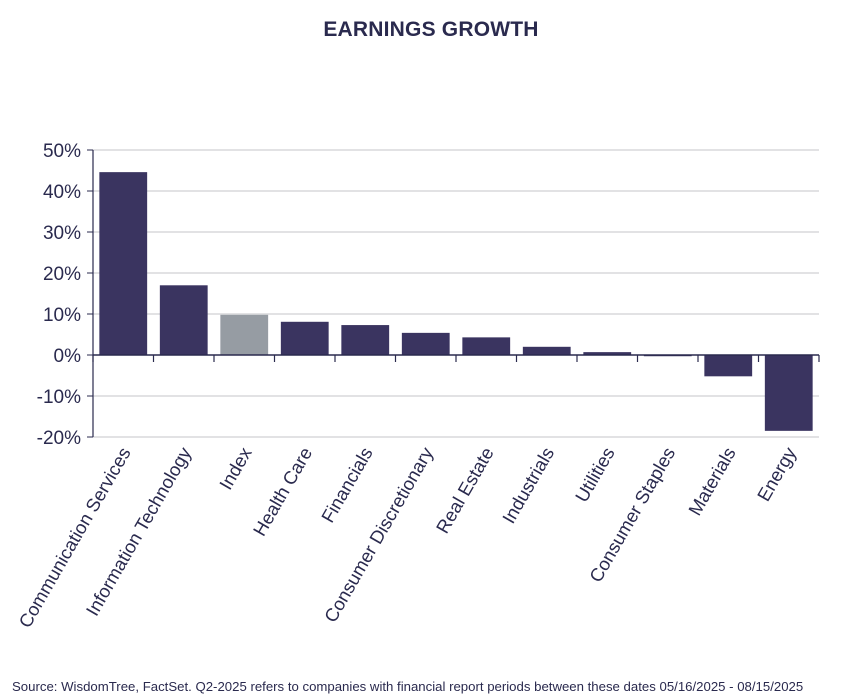 The height and width of the screenshot is (700, 862). What do you see at coordinates (62, 315) in the screenshot?
I see `y-tick-label: 10%` at bounding box center [62, 315].